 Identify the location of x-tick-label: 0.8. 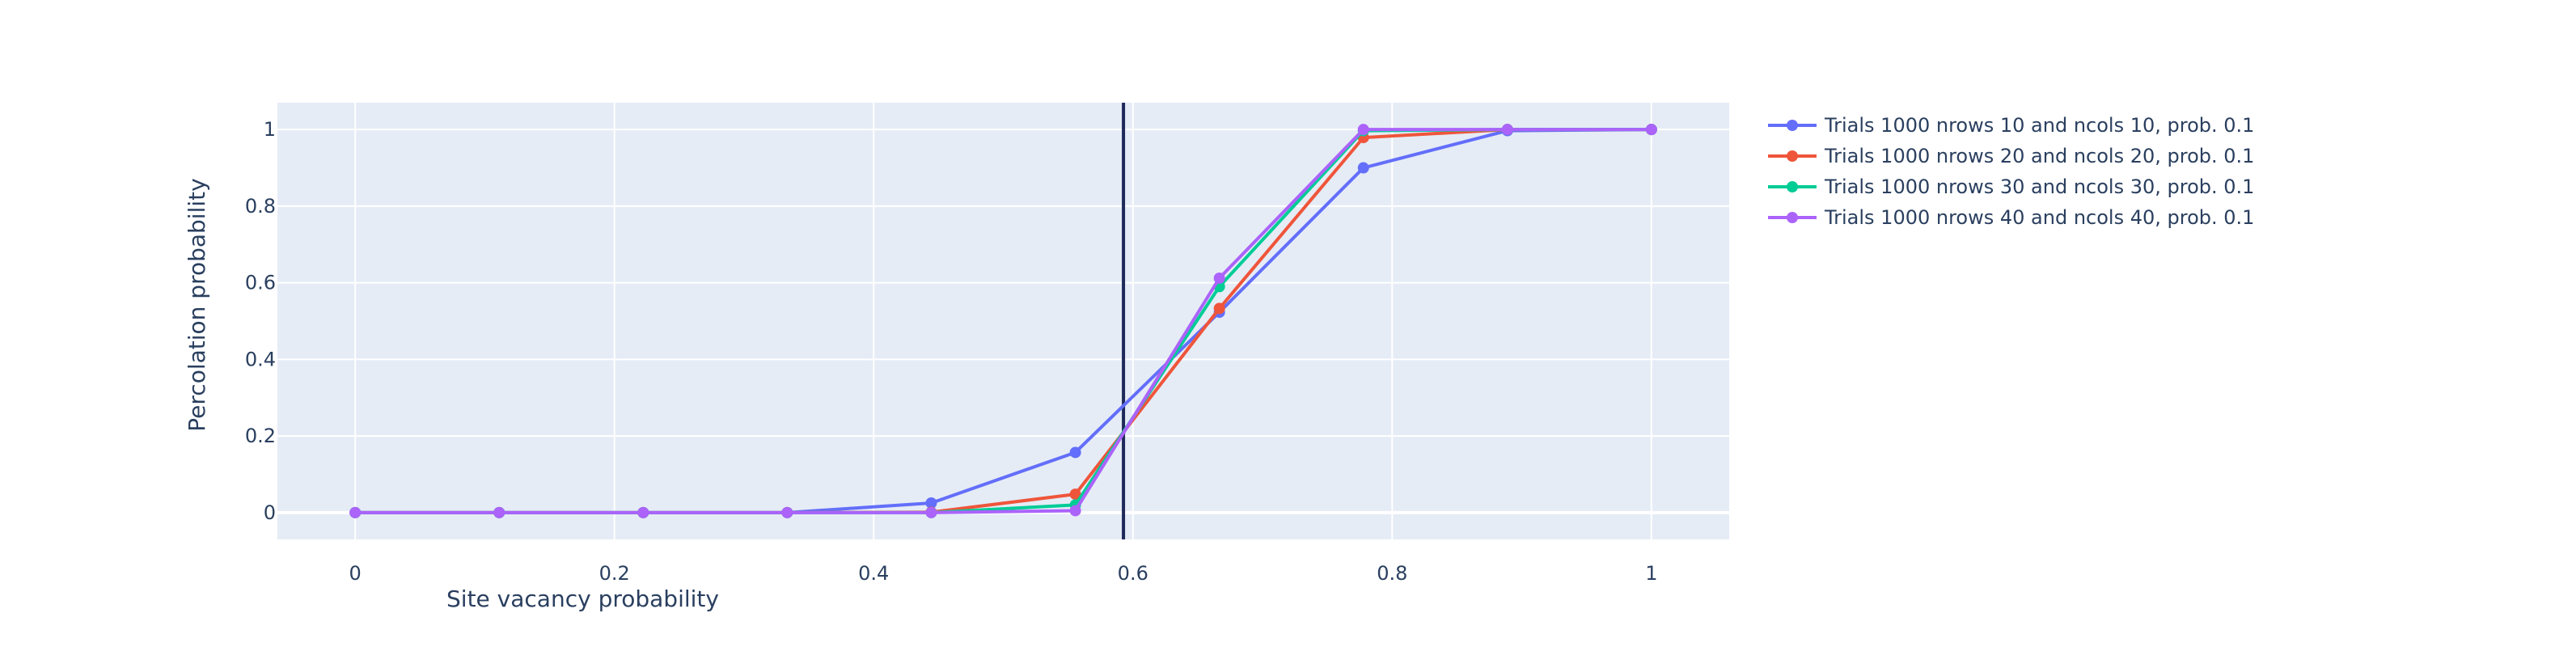
(1392, 573).